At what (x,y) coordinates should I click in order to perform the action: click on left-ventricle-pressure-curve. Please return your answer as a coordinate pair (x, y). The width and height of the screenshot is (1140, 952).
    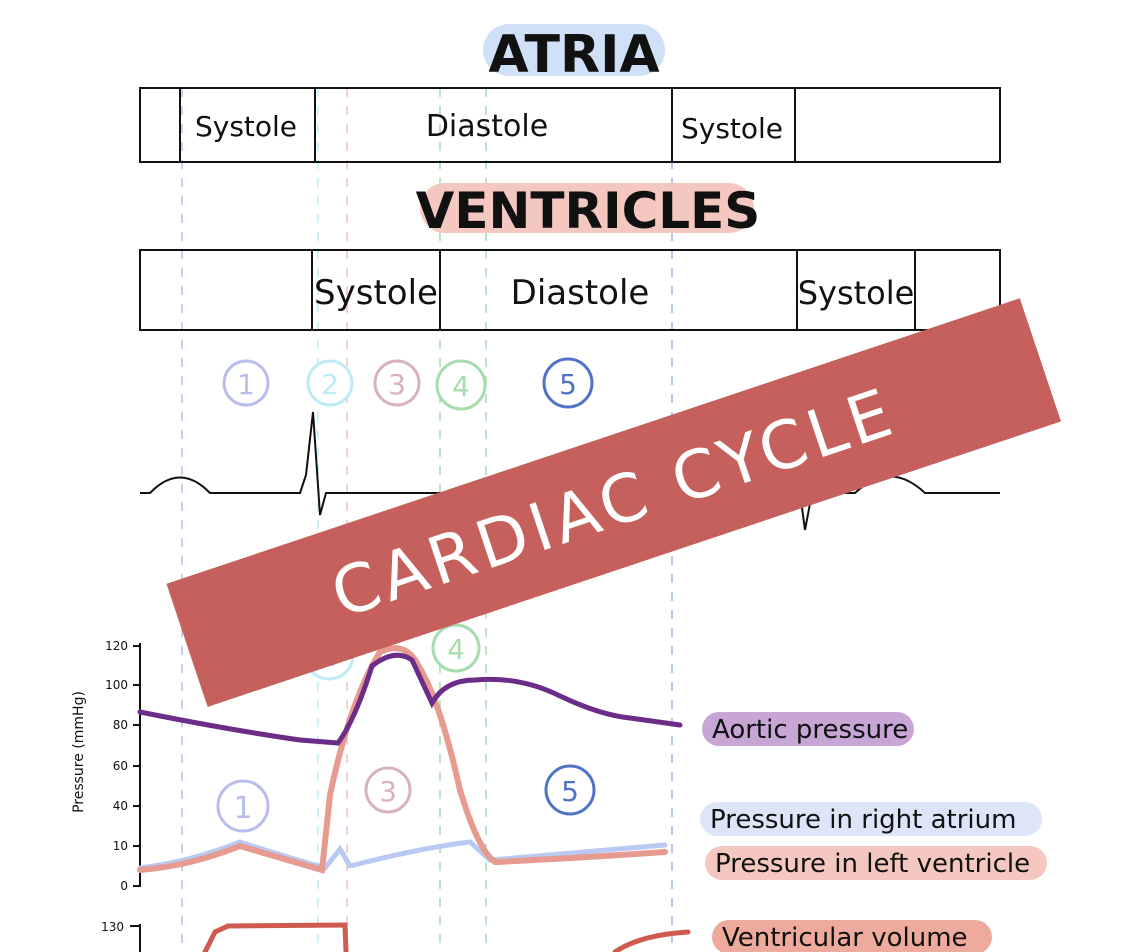
    Looking at the image, I should click on (402, 759).